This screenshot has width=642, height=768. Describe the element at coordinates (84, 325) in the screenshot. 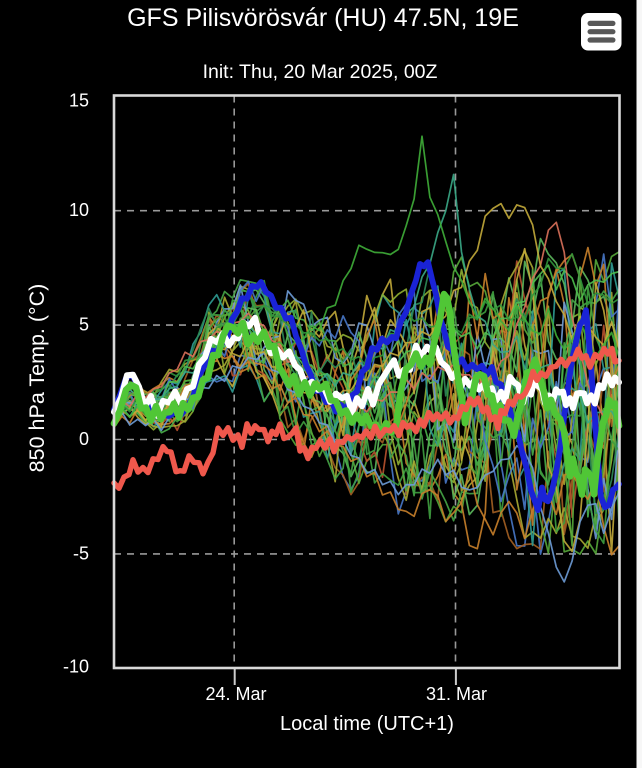

I see `svg-text: 5` at that location.